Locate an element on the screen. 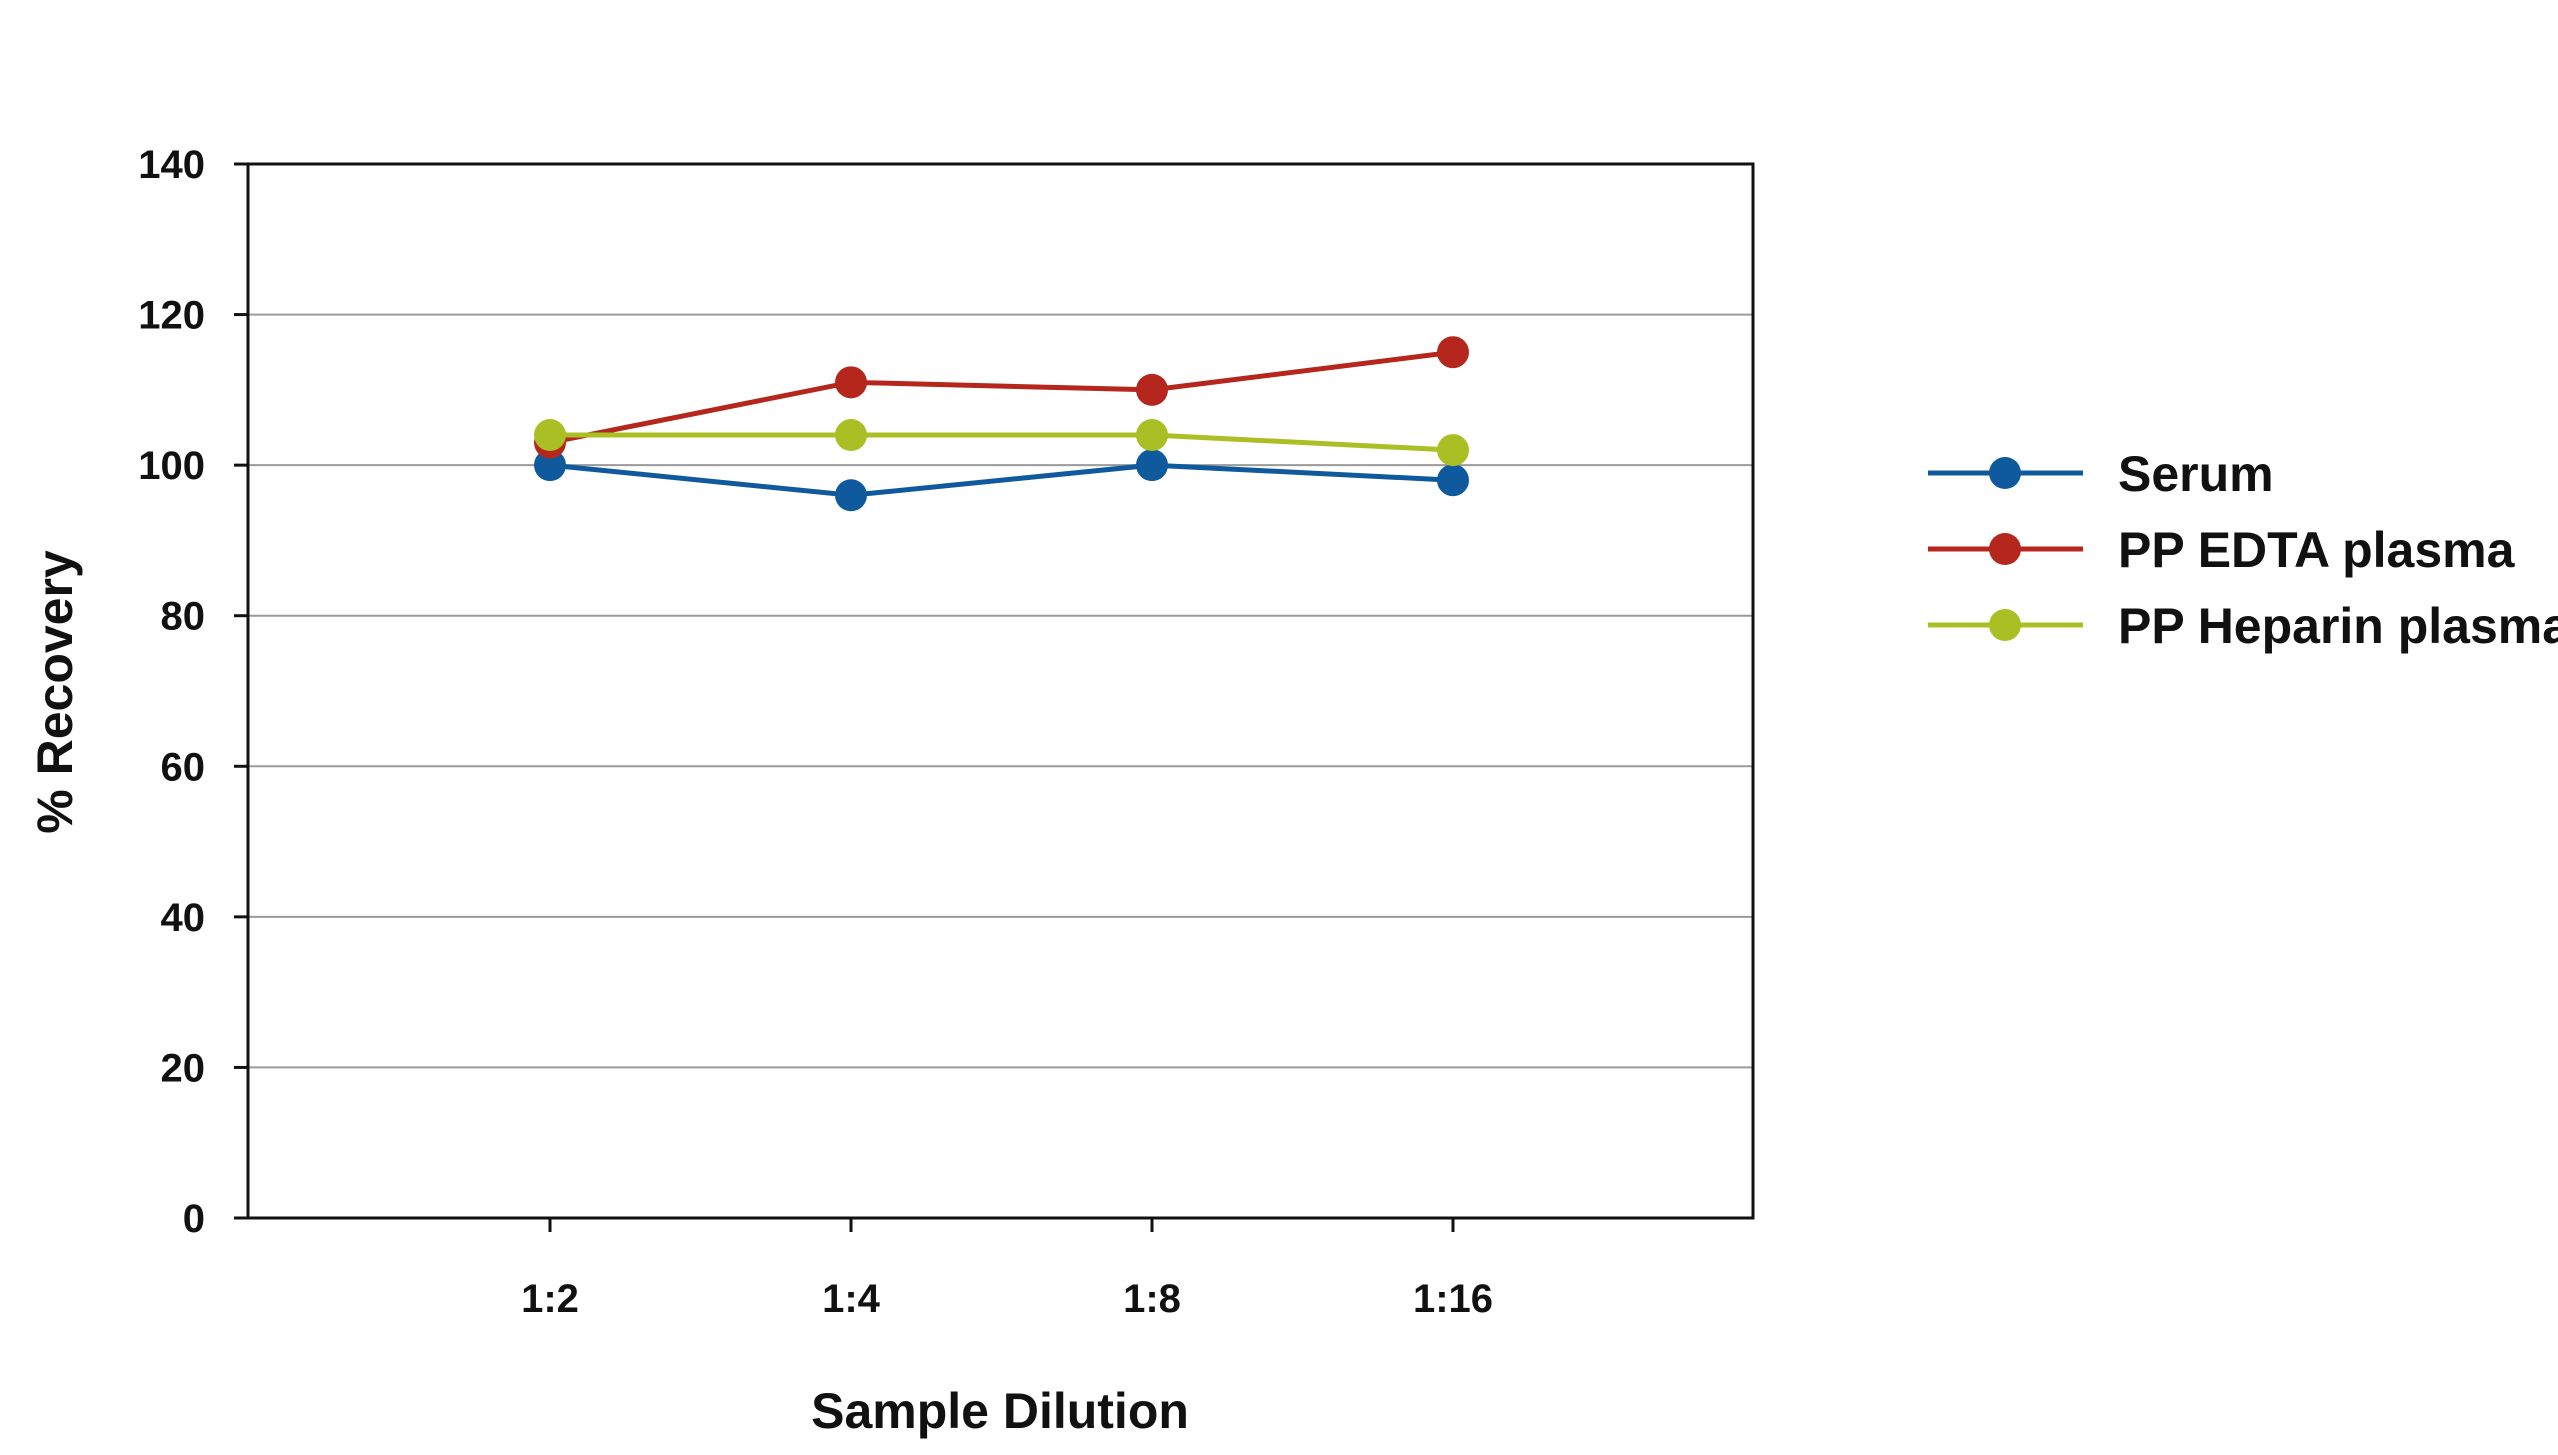  x-tick-label: 1:2 is located at coordinates (550, 1299).